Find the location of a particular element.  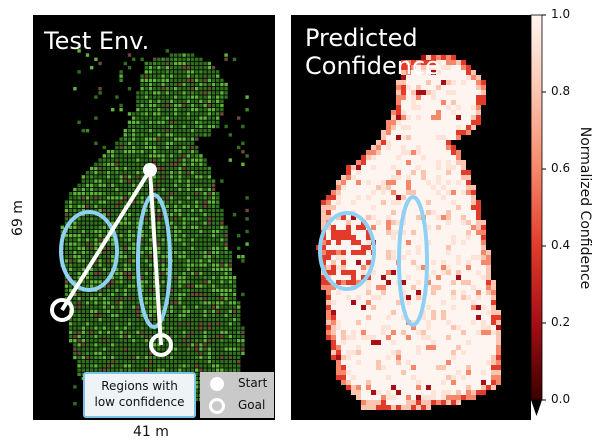

y-size-label: 69 m is located at coordinates (18, 218).